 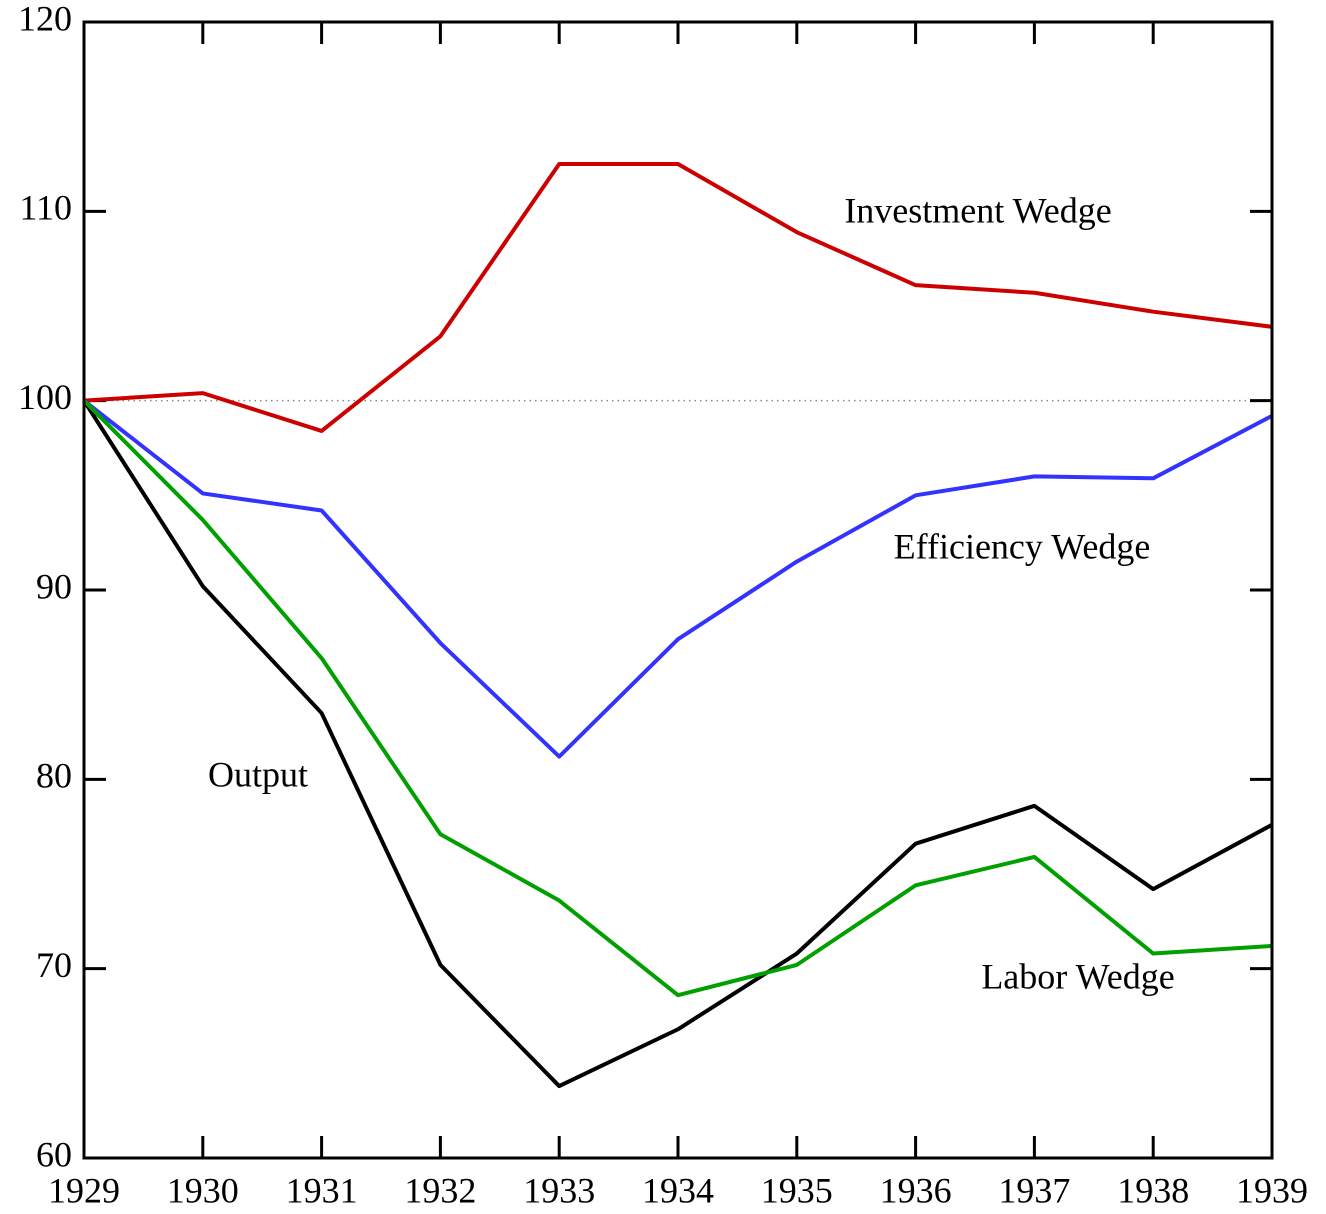 I want to click on series-label: Output, so click(x=258, y=774).